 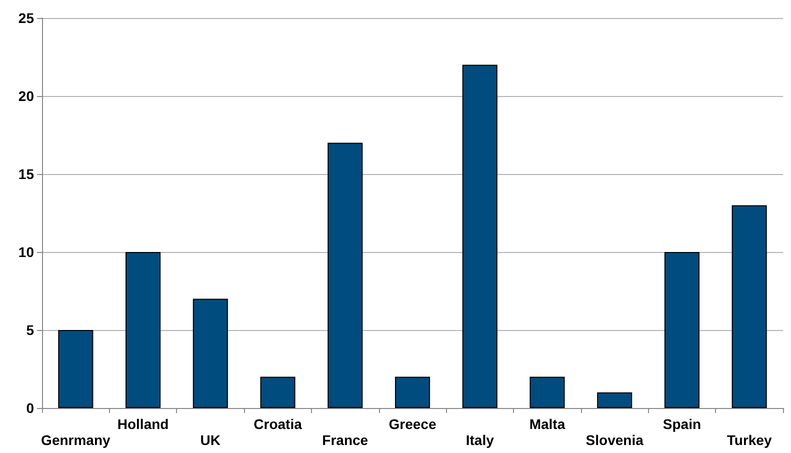 What do you see at coordinates (615, 440) in the screenshot?
I see `x-tick-label: Slovenia` at bounding box center [615, 440].